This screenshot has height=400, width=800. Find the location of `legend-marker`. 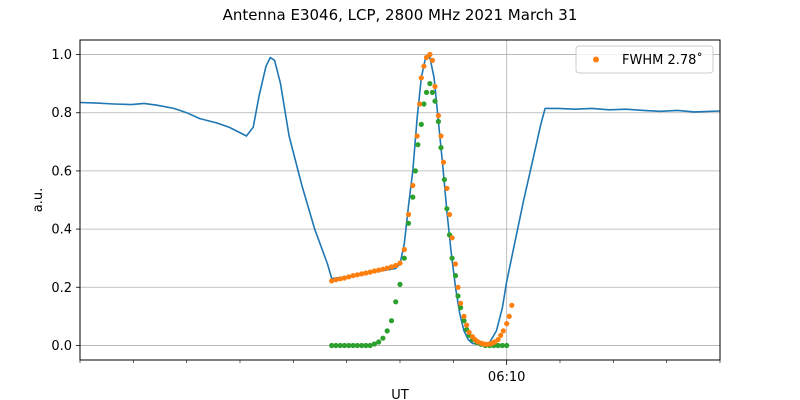

legend-marker is located at coordinates (596, 59).